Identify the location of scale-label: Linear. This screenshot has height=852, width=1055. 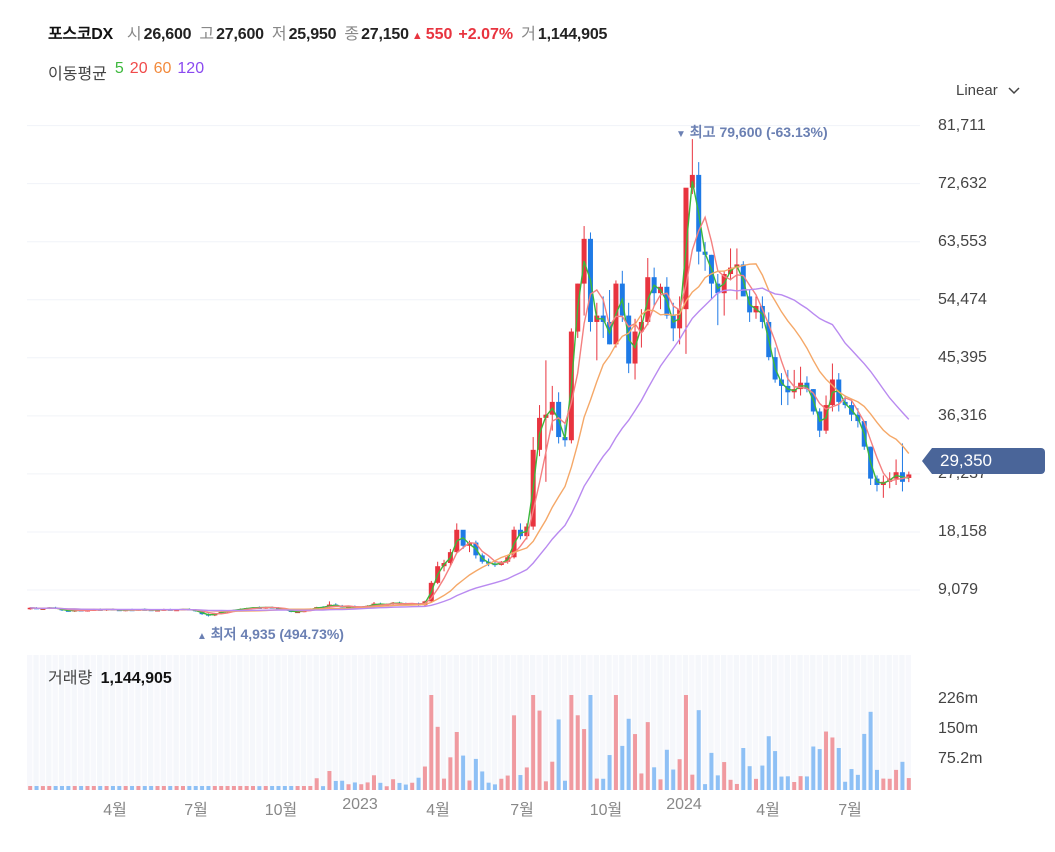
(977, 90).